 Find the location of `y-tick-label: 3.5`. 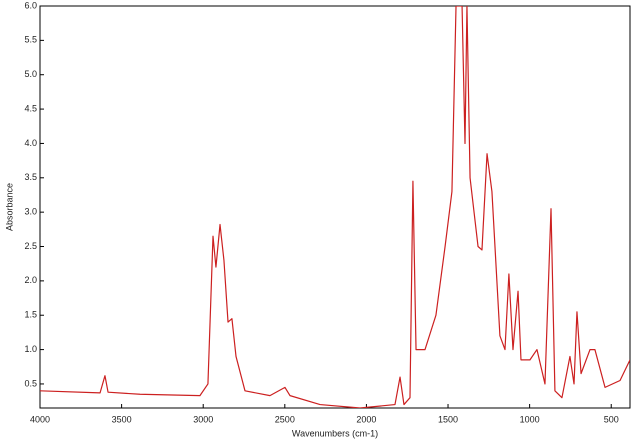

y-tick-label: 3.5 is located at coordinates (30, 177).